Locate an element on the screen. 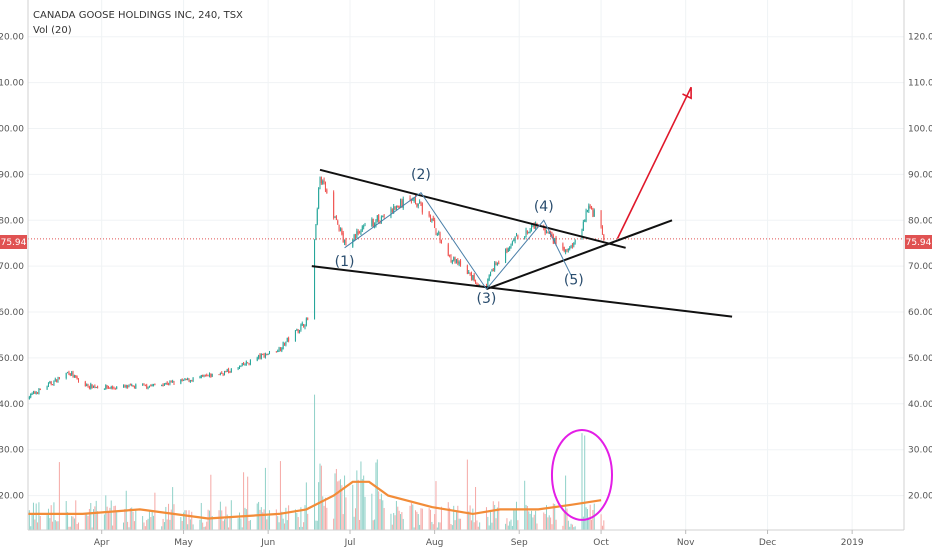 Image resolution: width=932 pixels, height=550 pixels. price-tag-left-bg is located at coordinates (13, 242).